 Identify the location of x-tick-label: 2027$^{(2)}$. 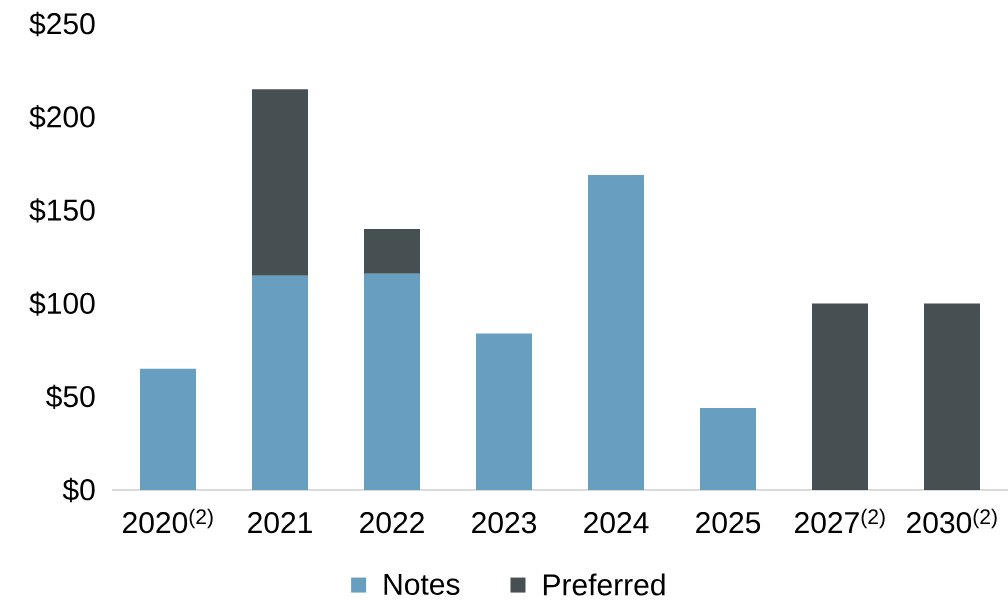
(840, 521).